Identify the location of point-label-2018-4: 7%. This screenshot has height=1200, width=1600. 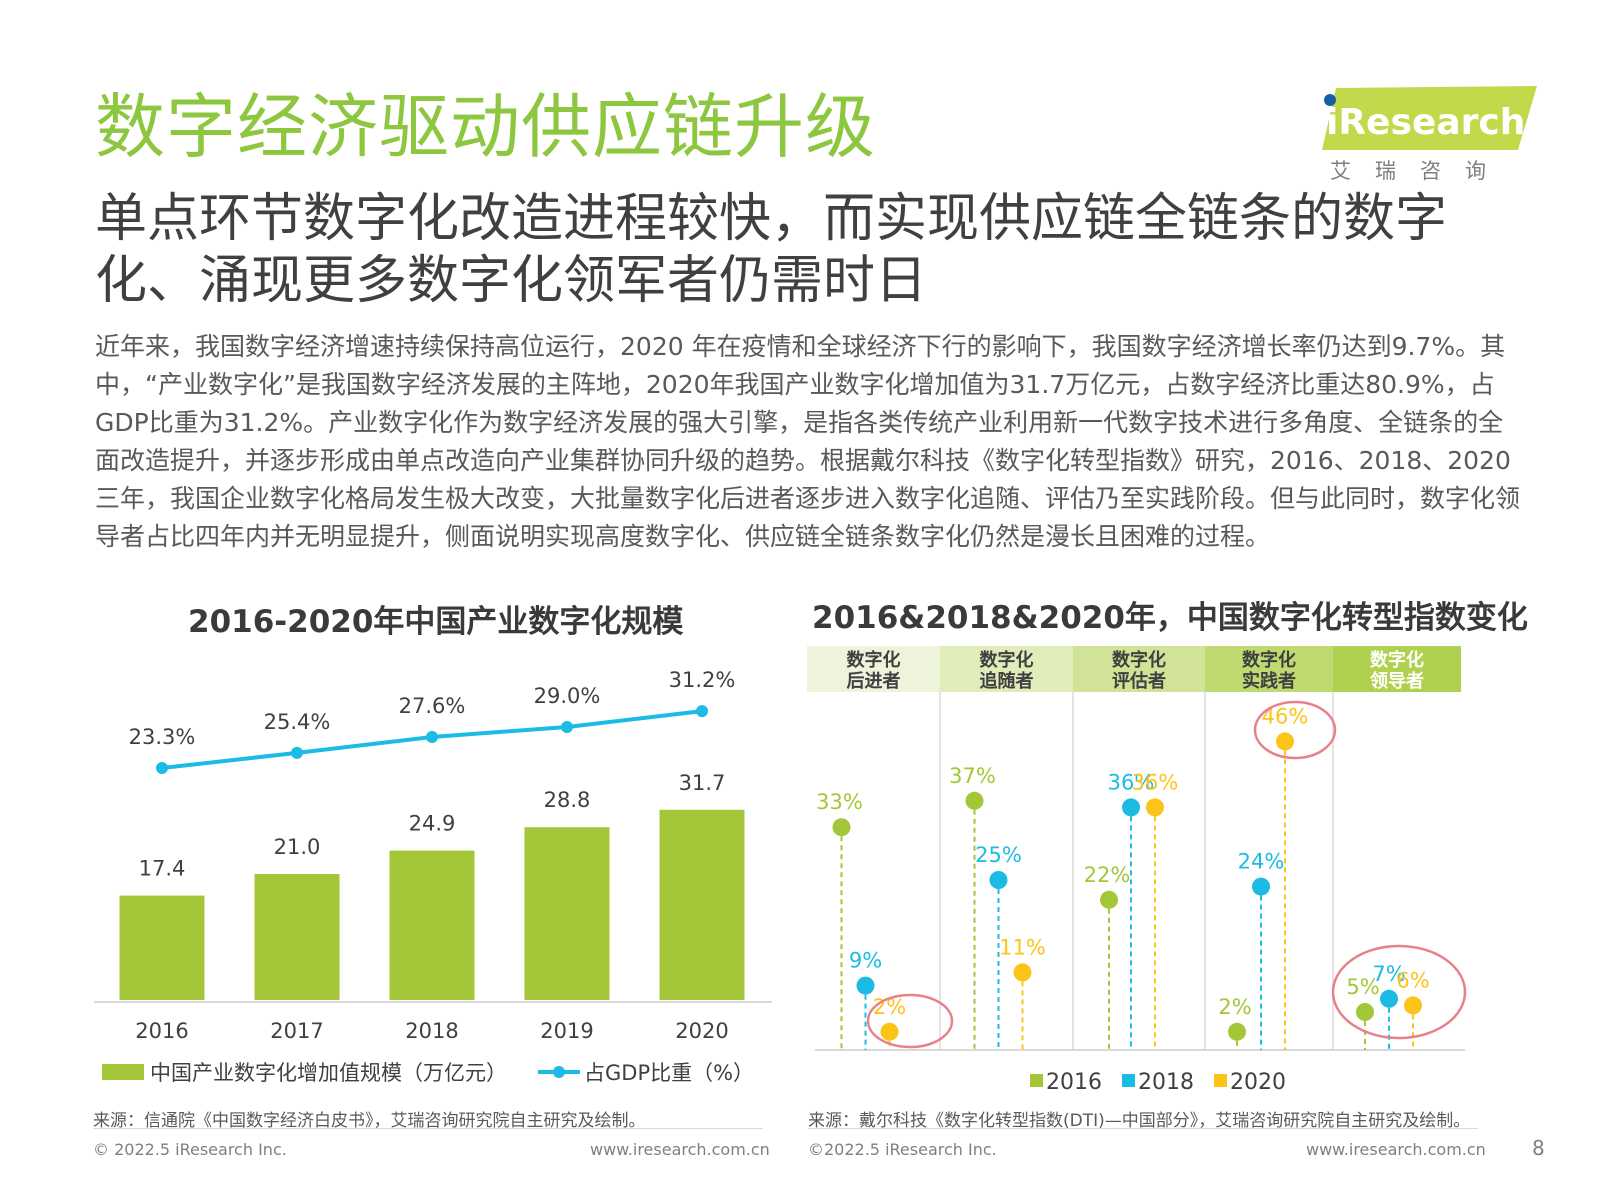
(1388, 974).